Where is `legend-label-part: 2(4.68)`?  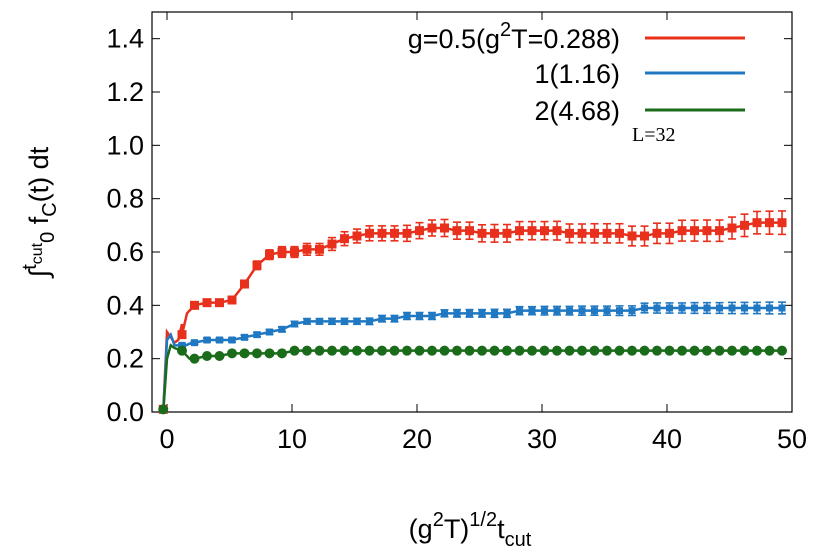 legend-label-part: 2(4.68) is located at coordinates (577, 111).